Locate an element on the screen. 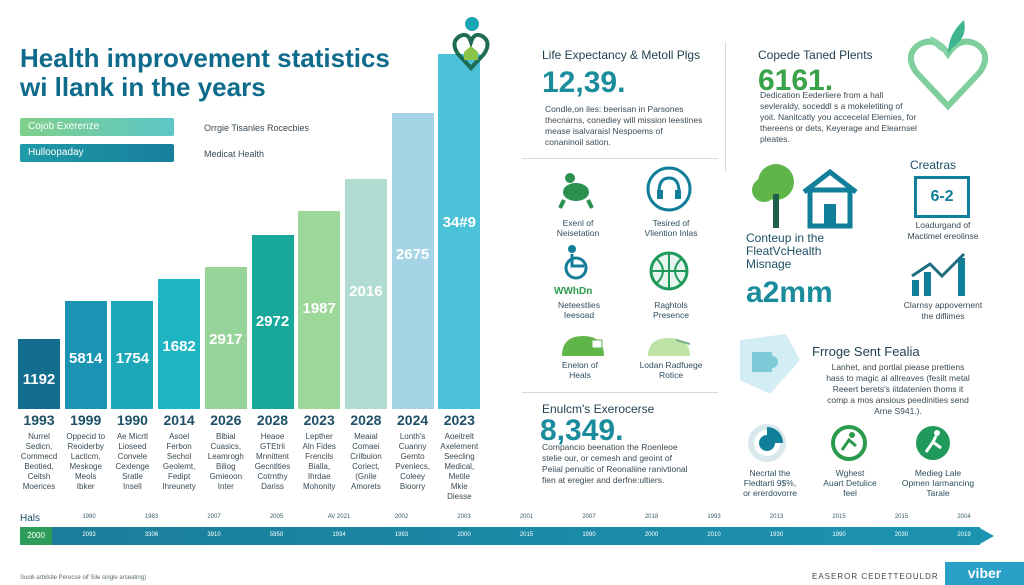 The height and width of the screenshot is (585, 1024). community-line-2: FleatVcHealth is located at coordinates (784, 251).